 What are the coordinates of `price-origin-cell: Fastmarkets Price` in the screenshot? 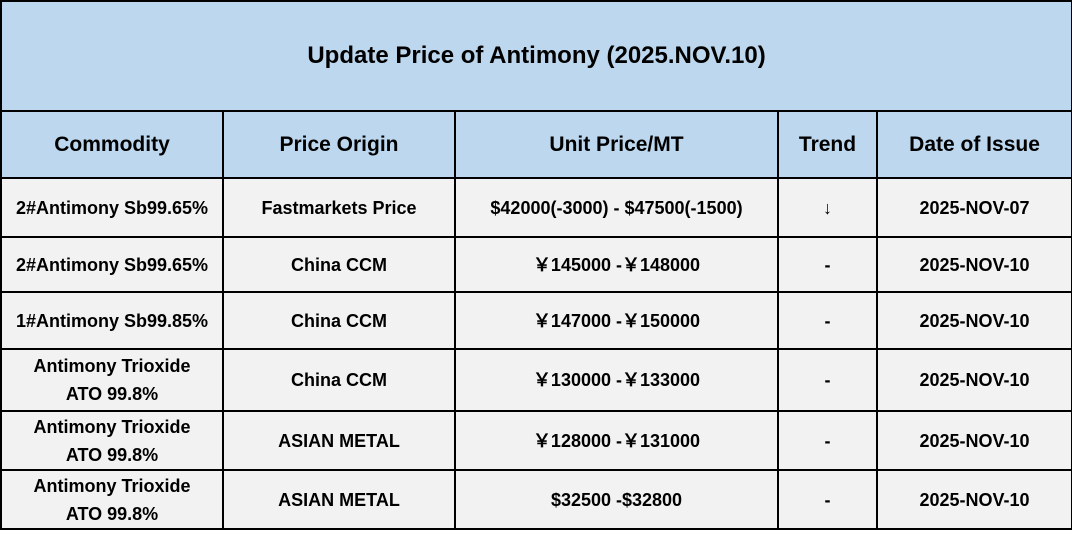 It's located at (339, 207).